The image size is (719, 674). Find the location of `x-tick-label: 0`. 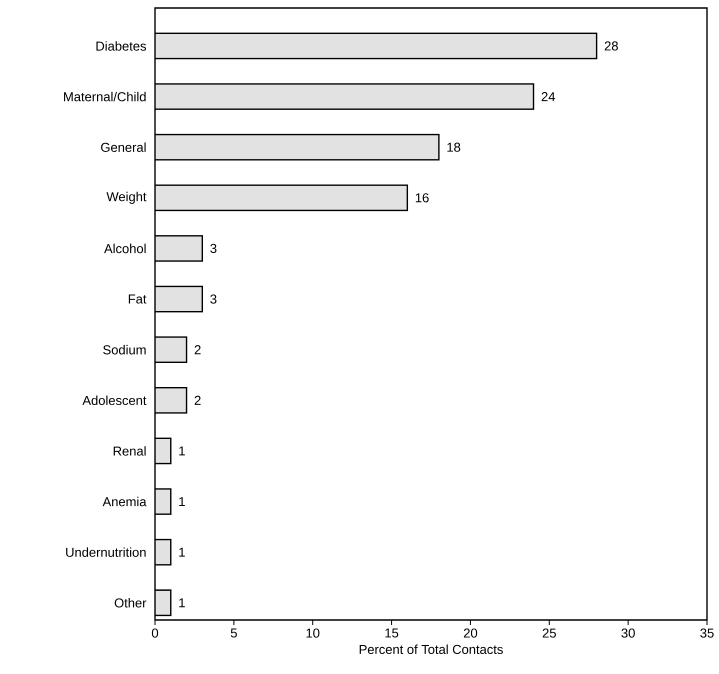

x-tick-label: 0 is located at coordinates (155, 633).